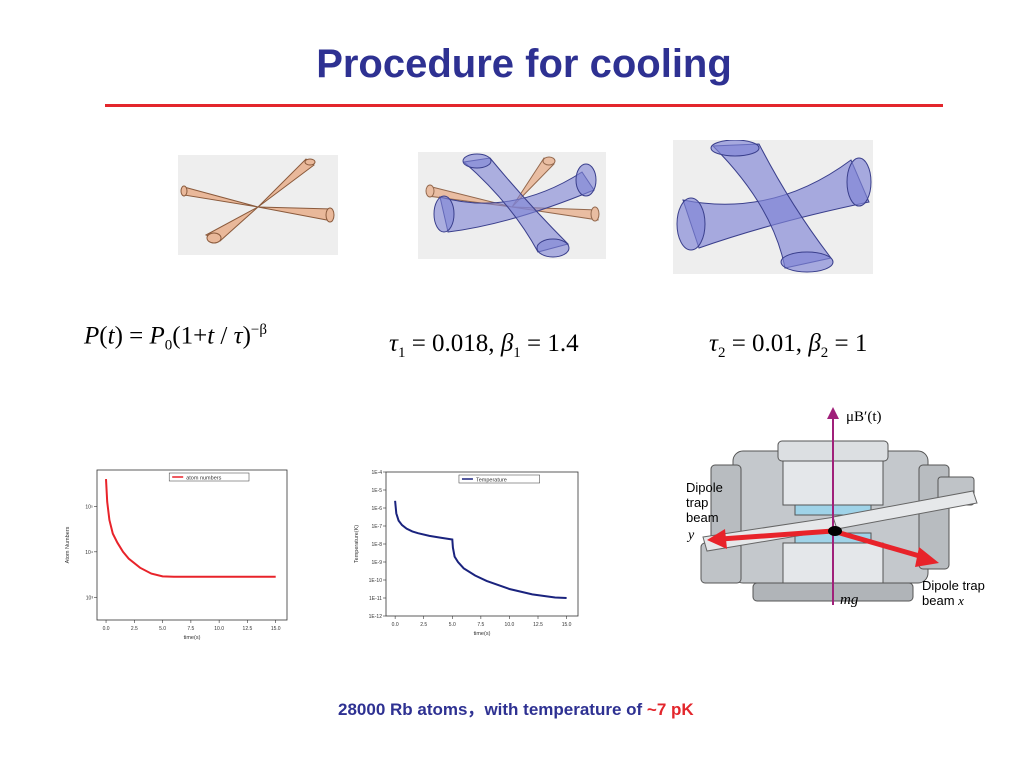  Describe the element at coordinates (376, 617) in the screenshot. I see `y-tick-label: 1E-12` at that location.